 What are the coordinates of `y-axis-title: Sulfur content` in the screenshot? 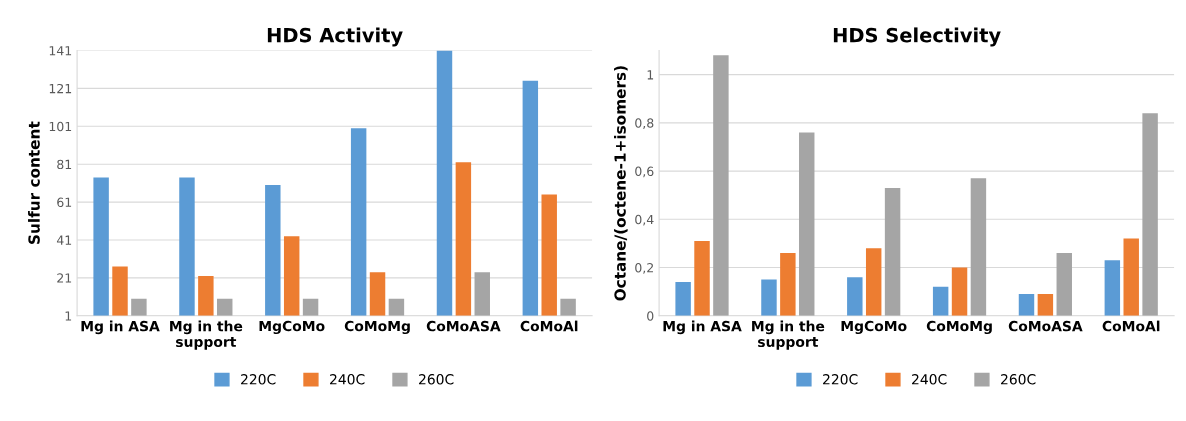 It's located at (34, 182).